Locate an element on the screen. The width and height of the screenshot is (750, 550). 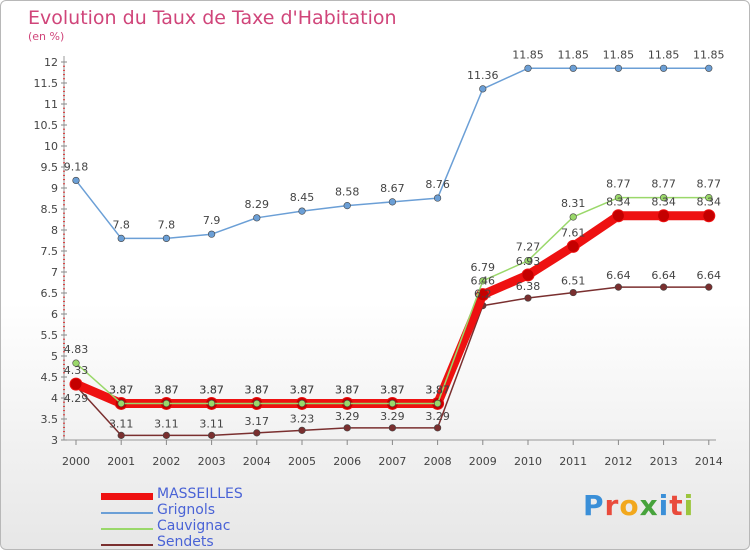
legend-label-masseilles: MASSEILLES is located at coordinates (200, 494).